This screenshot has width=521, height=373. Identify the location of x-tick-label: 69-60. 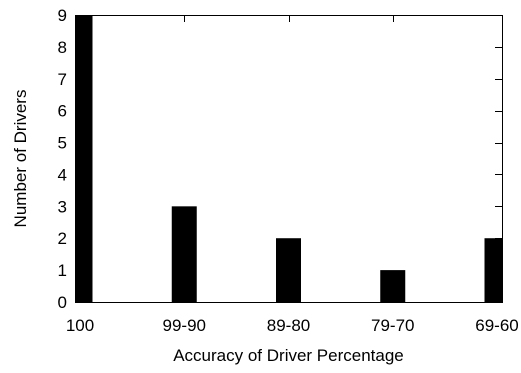
(496, 325).